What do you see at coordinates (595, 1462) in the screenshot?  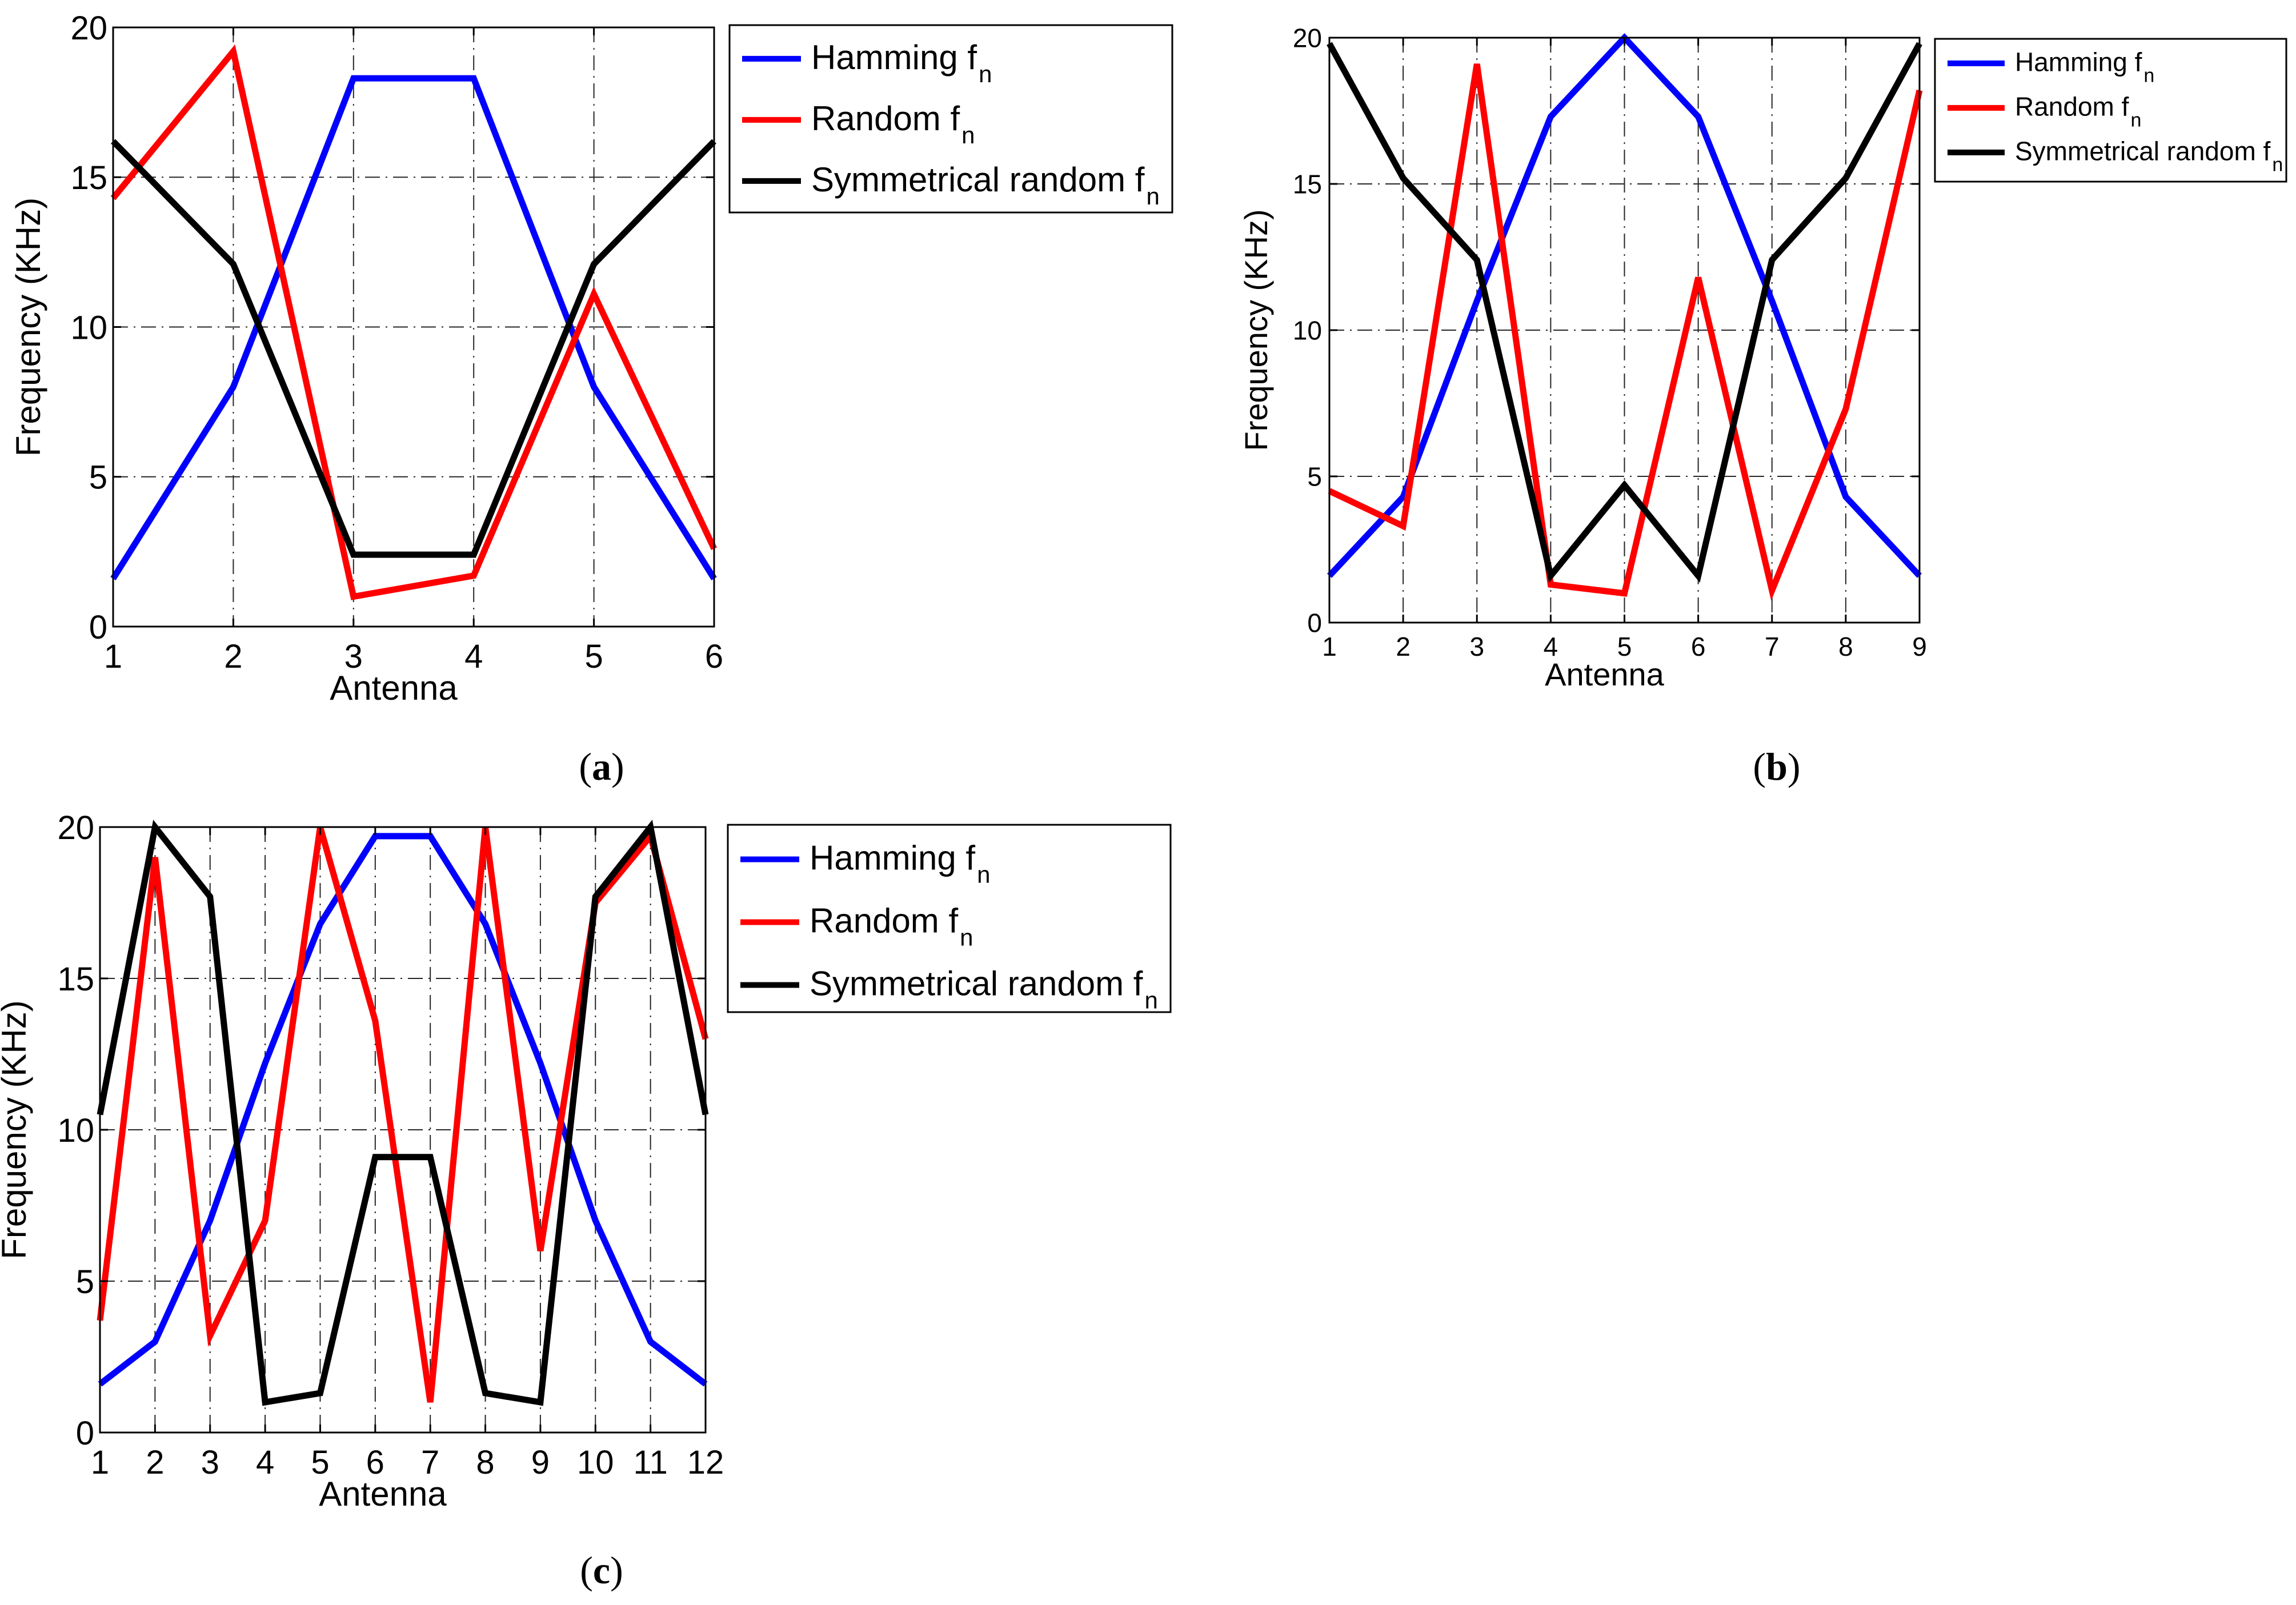 I see `x-tick-label: 10` at bounding box center [595, 1462].